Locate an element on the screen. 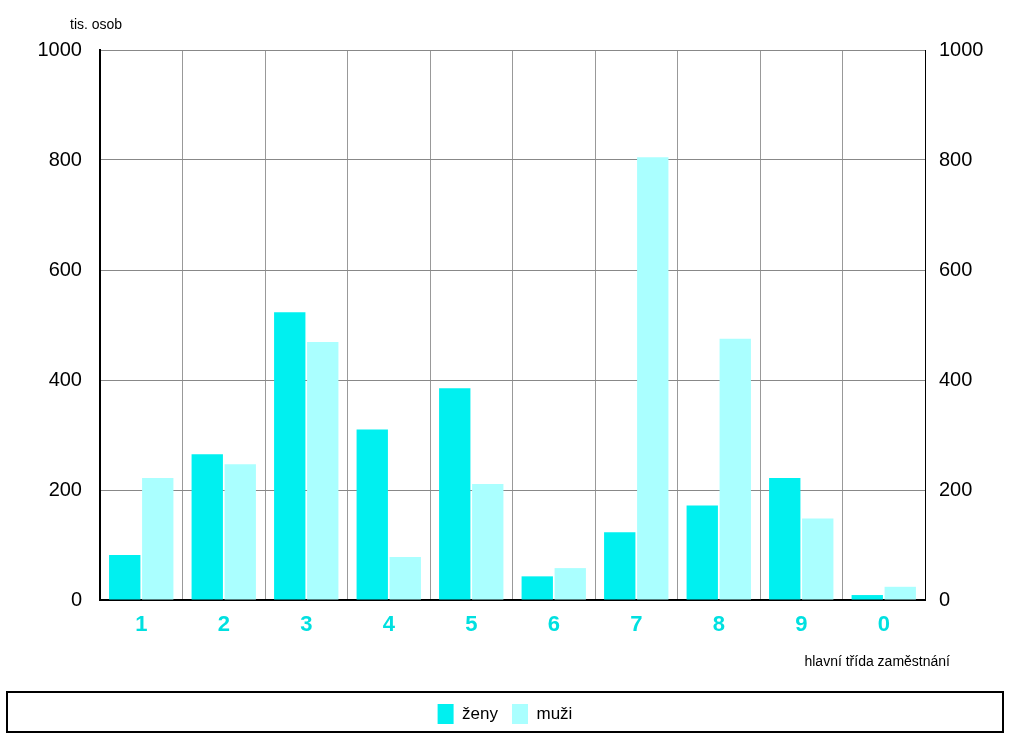  x-tick-label: 3 is located at coordinates (306, 624).